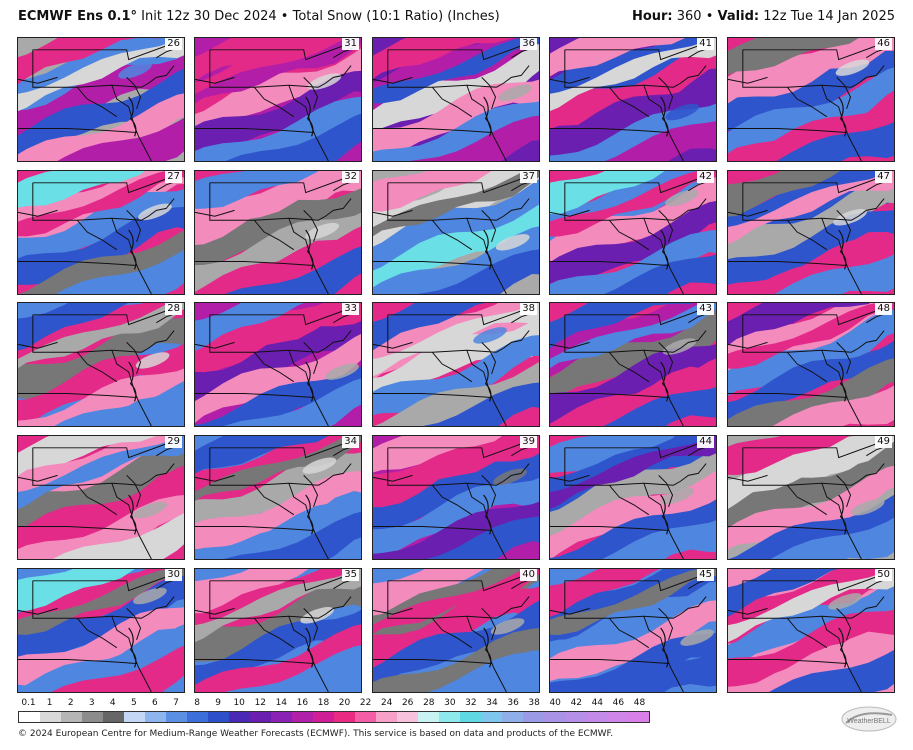 Image resolution: width=913 pixels, height=750 pixels. I want to click on ensemble-member-panel: 35, so click(278, 630).